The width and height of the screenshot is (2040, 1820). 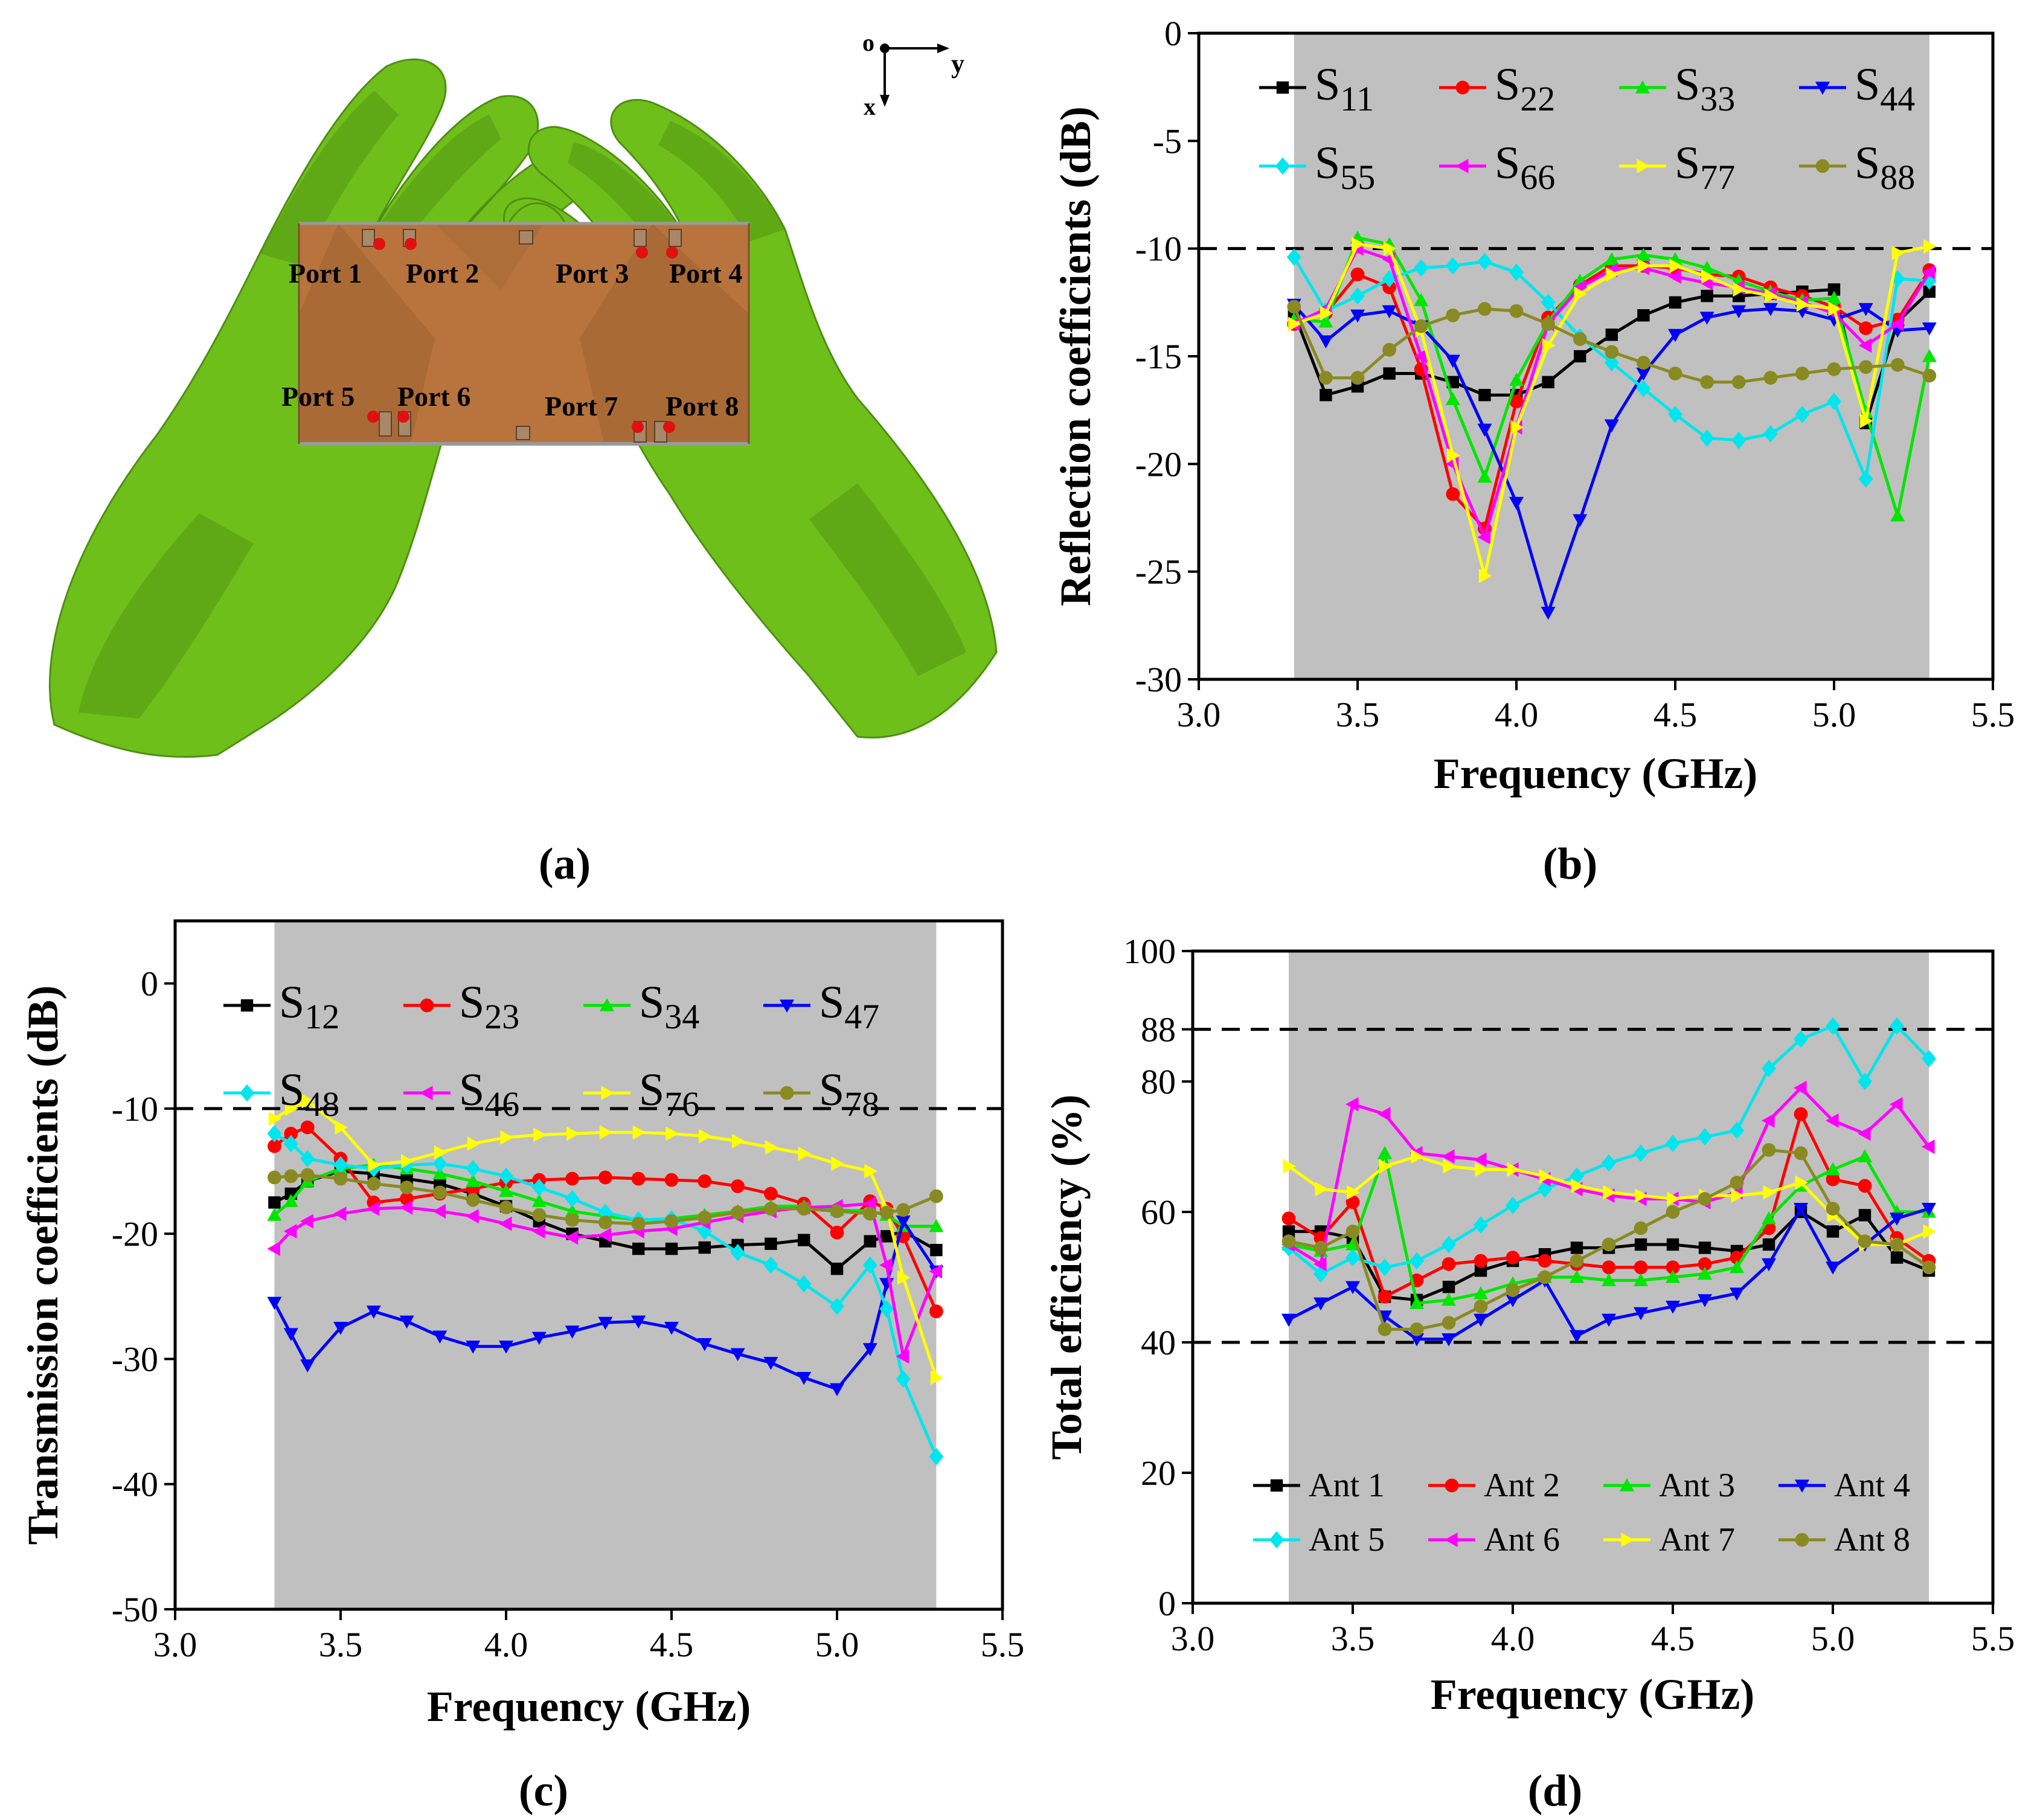 I want to click on b-legend-label: S66, so click(x=1525, y=167).